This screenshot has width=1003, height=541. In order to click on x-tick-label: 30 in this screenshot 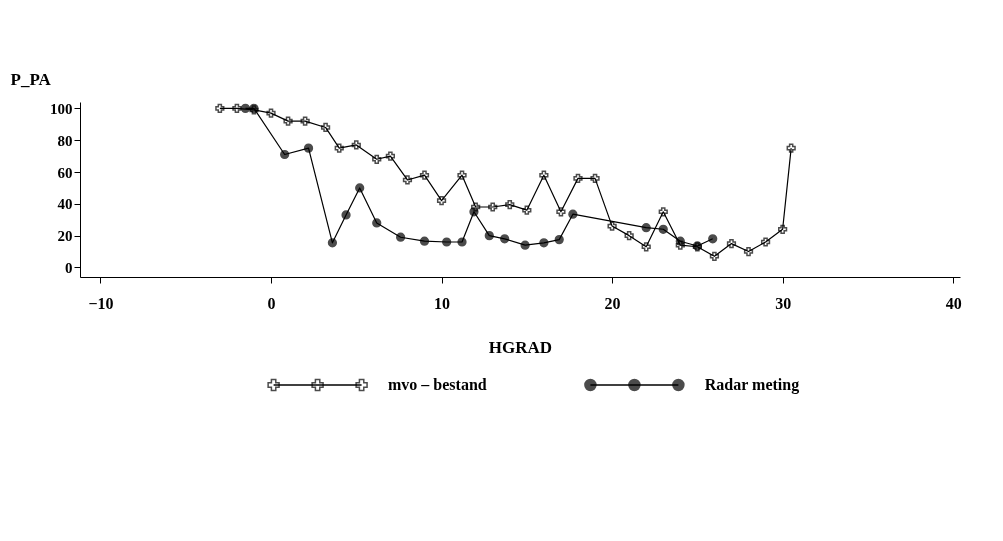, I will do `click(783, 303)`.